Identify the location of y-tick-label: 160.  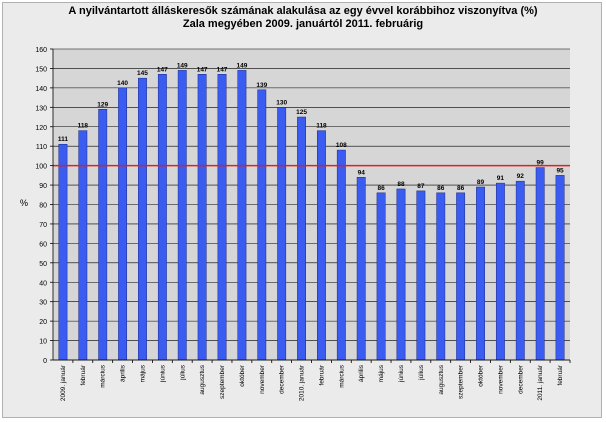
(41, 50).